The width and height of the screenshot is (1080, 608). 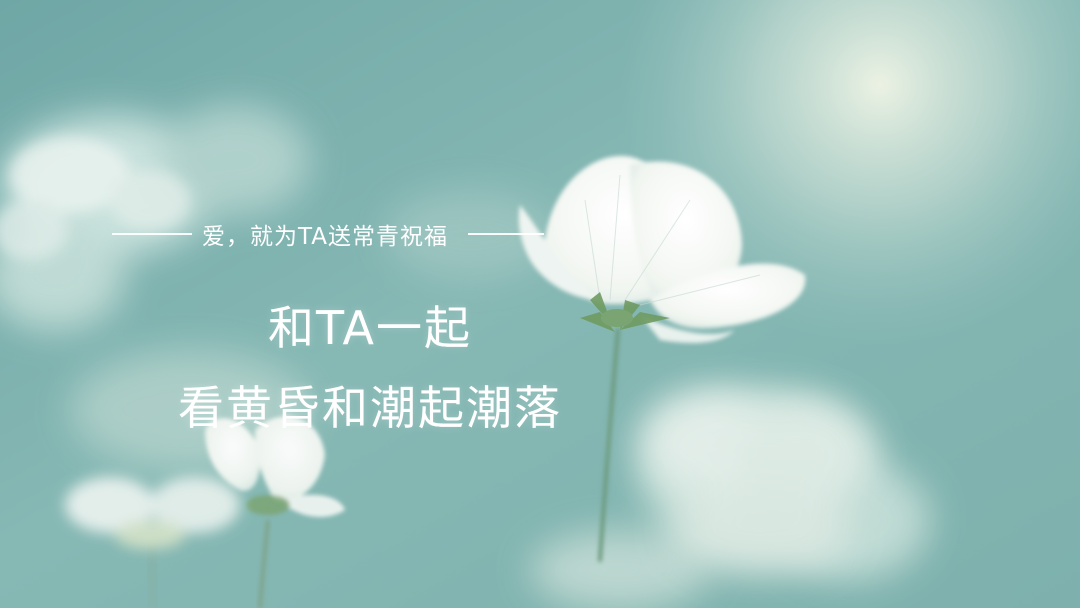 What do you see at coordinates (152, 234) in the screenshot?
I see `decorative-line-left` at bounding box center [152, 234].